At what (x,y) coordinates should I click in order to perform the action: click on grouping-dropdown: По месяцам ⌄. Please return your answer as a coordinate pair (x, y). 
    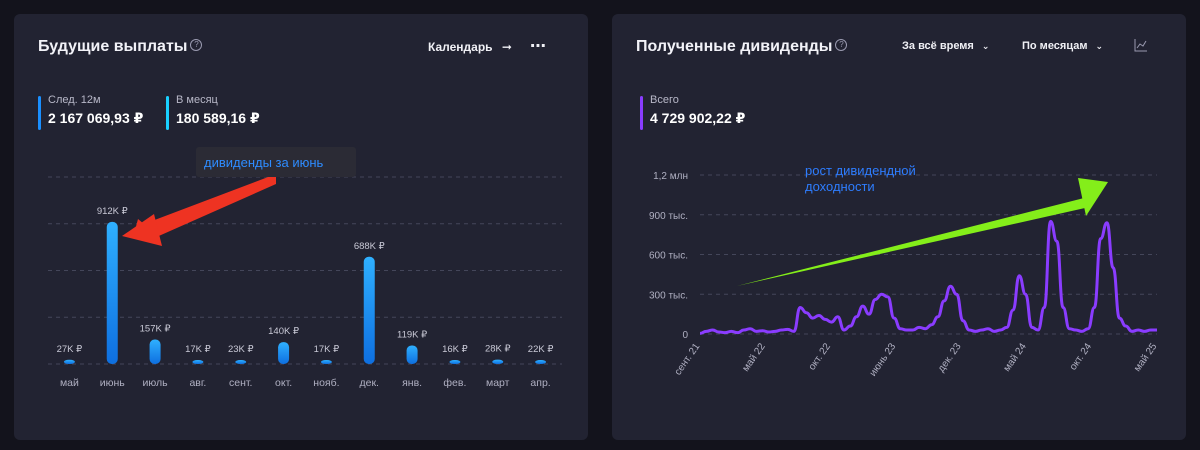
    Looking at the image, I should click on (1062, 46).